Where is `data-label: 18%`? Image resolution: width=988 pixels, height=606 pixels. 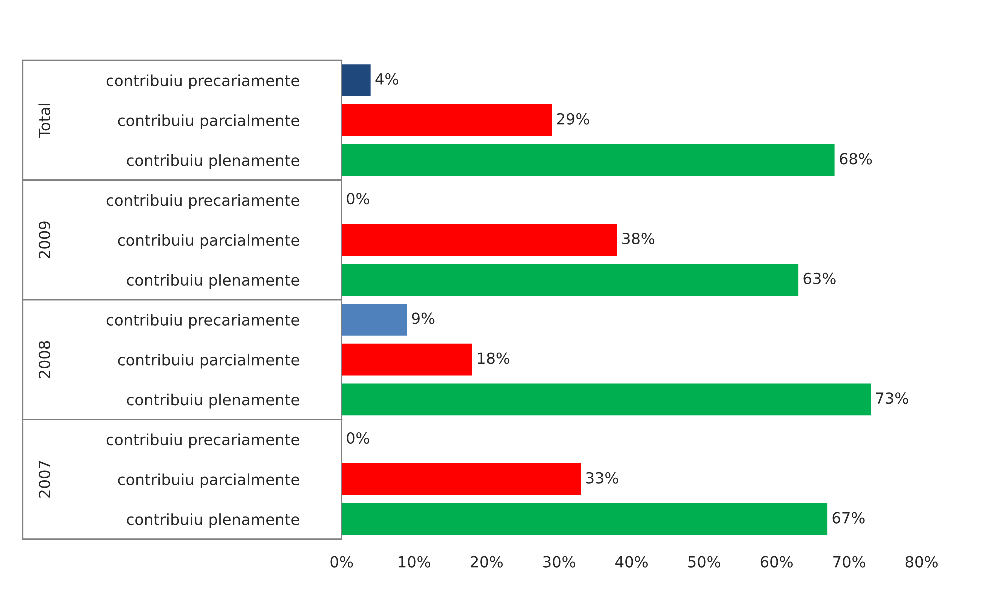
data-label: 18% is located at coordinates (494, 358).